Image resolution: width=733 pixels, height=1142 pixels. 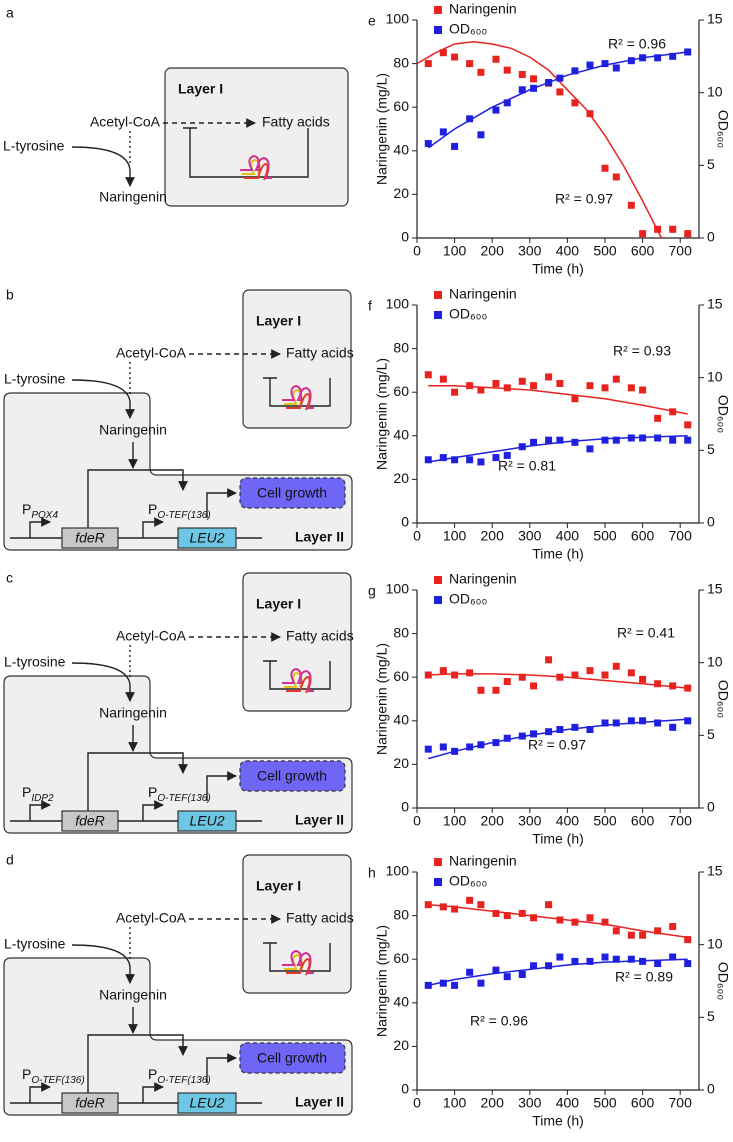 What do you see at coordinates (35, 662) in the screenshot?
I see `metabolite: L-tyrosine` at bounding box center [35, 662].